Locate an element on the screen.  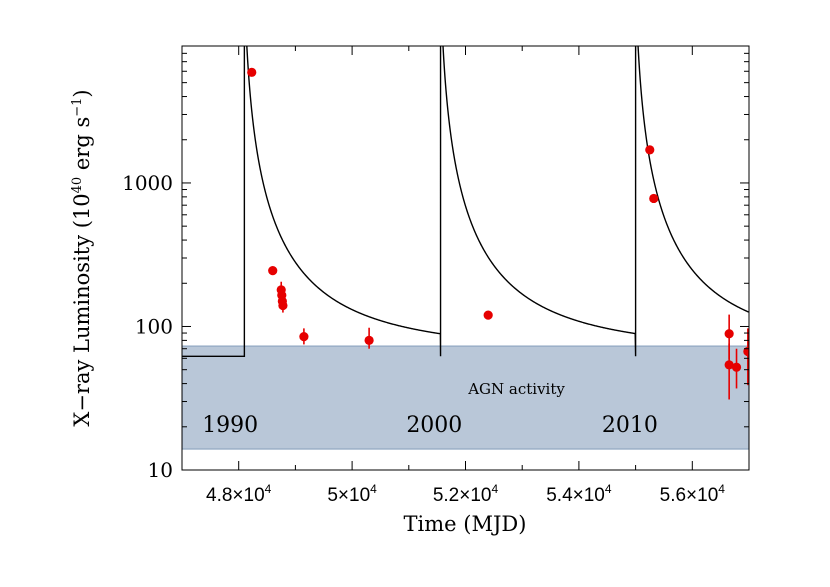
x-tick-exp-4: 4 is located at coordinates (721, 489).